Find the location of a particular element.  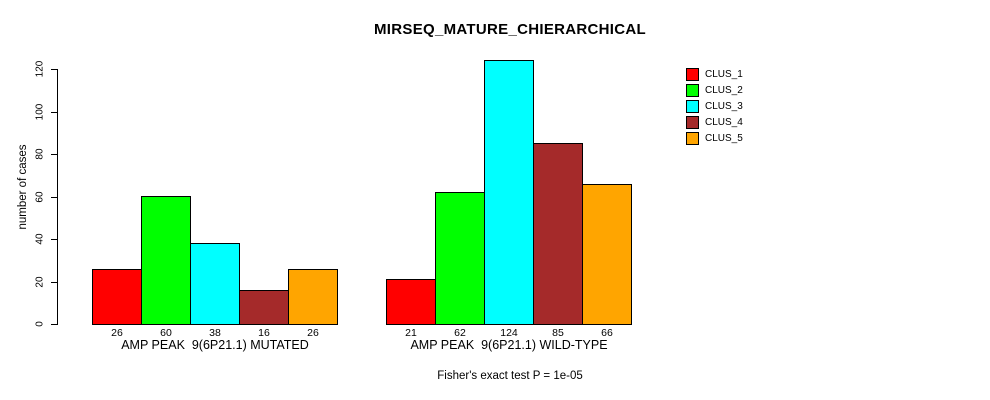

bar-value-label: 66 is located at coordinates (607, 333).